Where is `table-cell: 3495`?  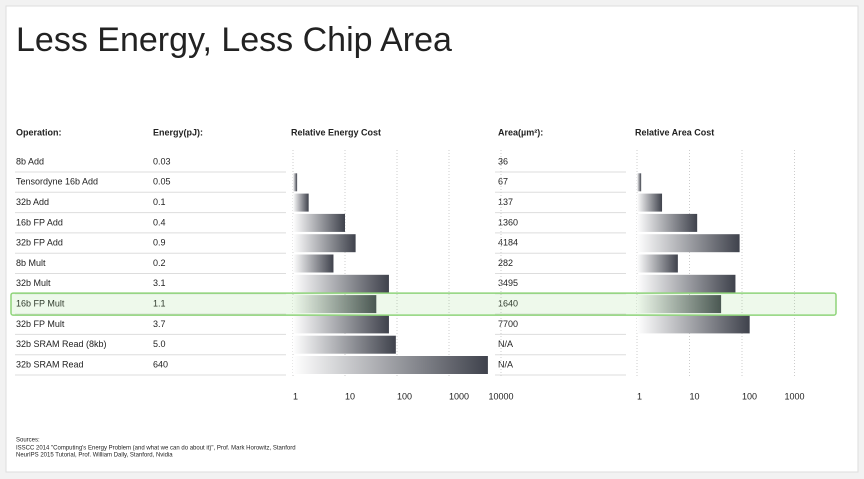
table-cell: 3495 is located at coordinates (508, 283).